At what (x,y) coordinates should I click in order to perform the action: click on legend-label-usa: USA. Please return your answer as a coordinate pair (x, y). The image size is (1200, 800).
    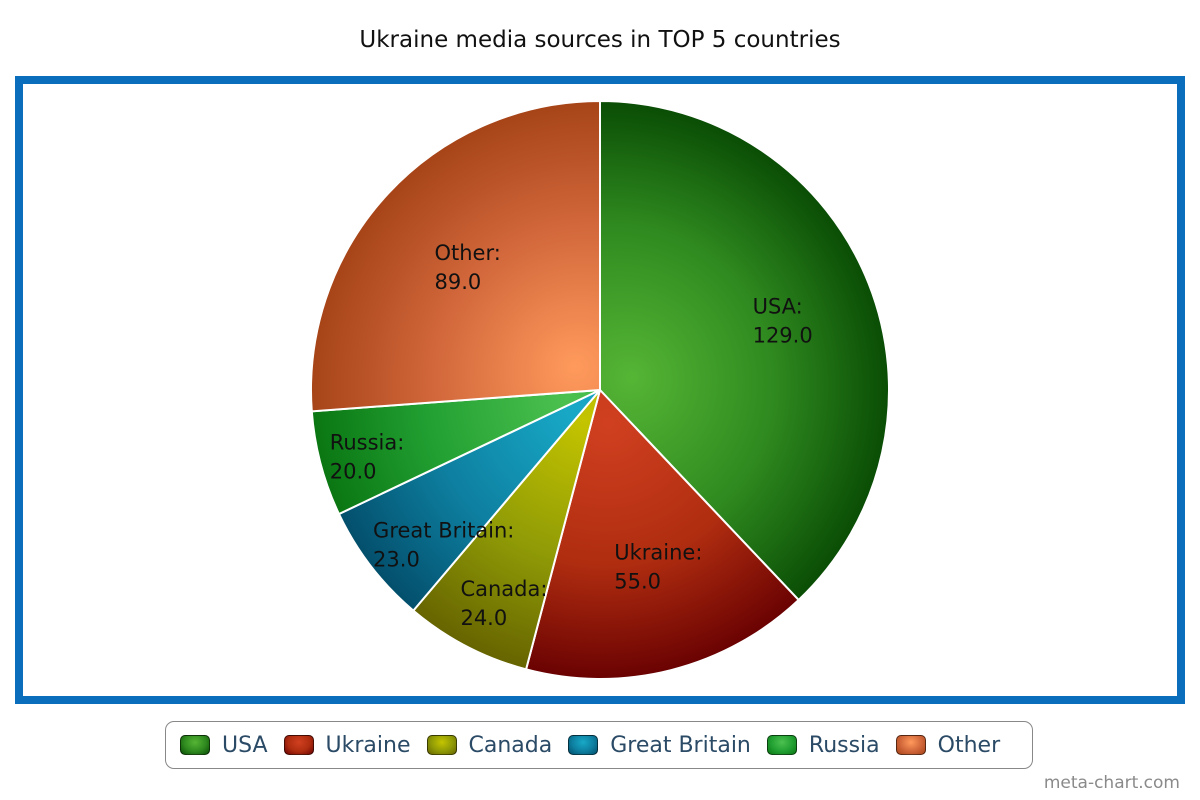
    Looking at the image, I should click on (245, 745).